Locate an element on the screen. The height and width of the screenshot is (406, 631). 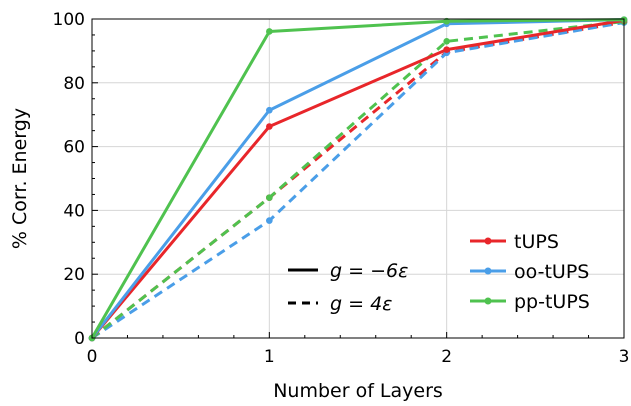
y-axis-label: % Corr. Energy is located at coordinates (20, 178).